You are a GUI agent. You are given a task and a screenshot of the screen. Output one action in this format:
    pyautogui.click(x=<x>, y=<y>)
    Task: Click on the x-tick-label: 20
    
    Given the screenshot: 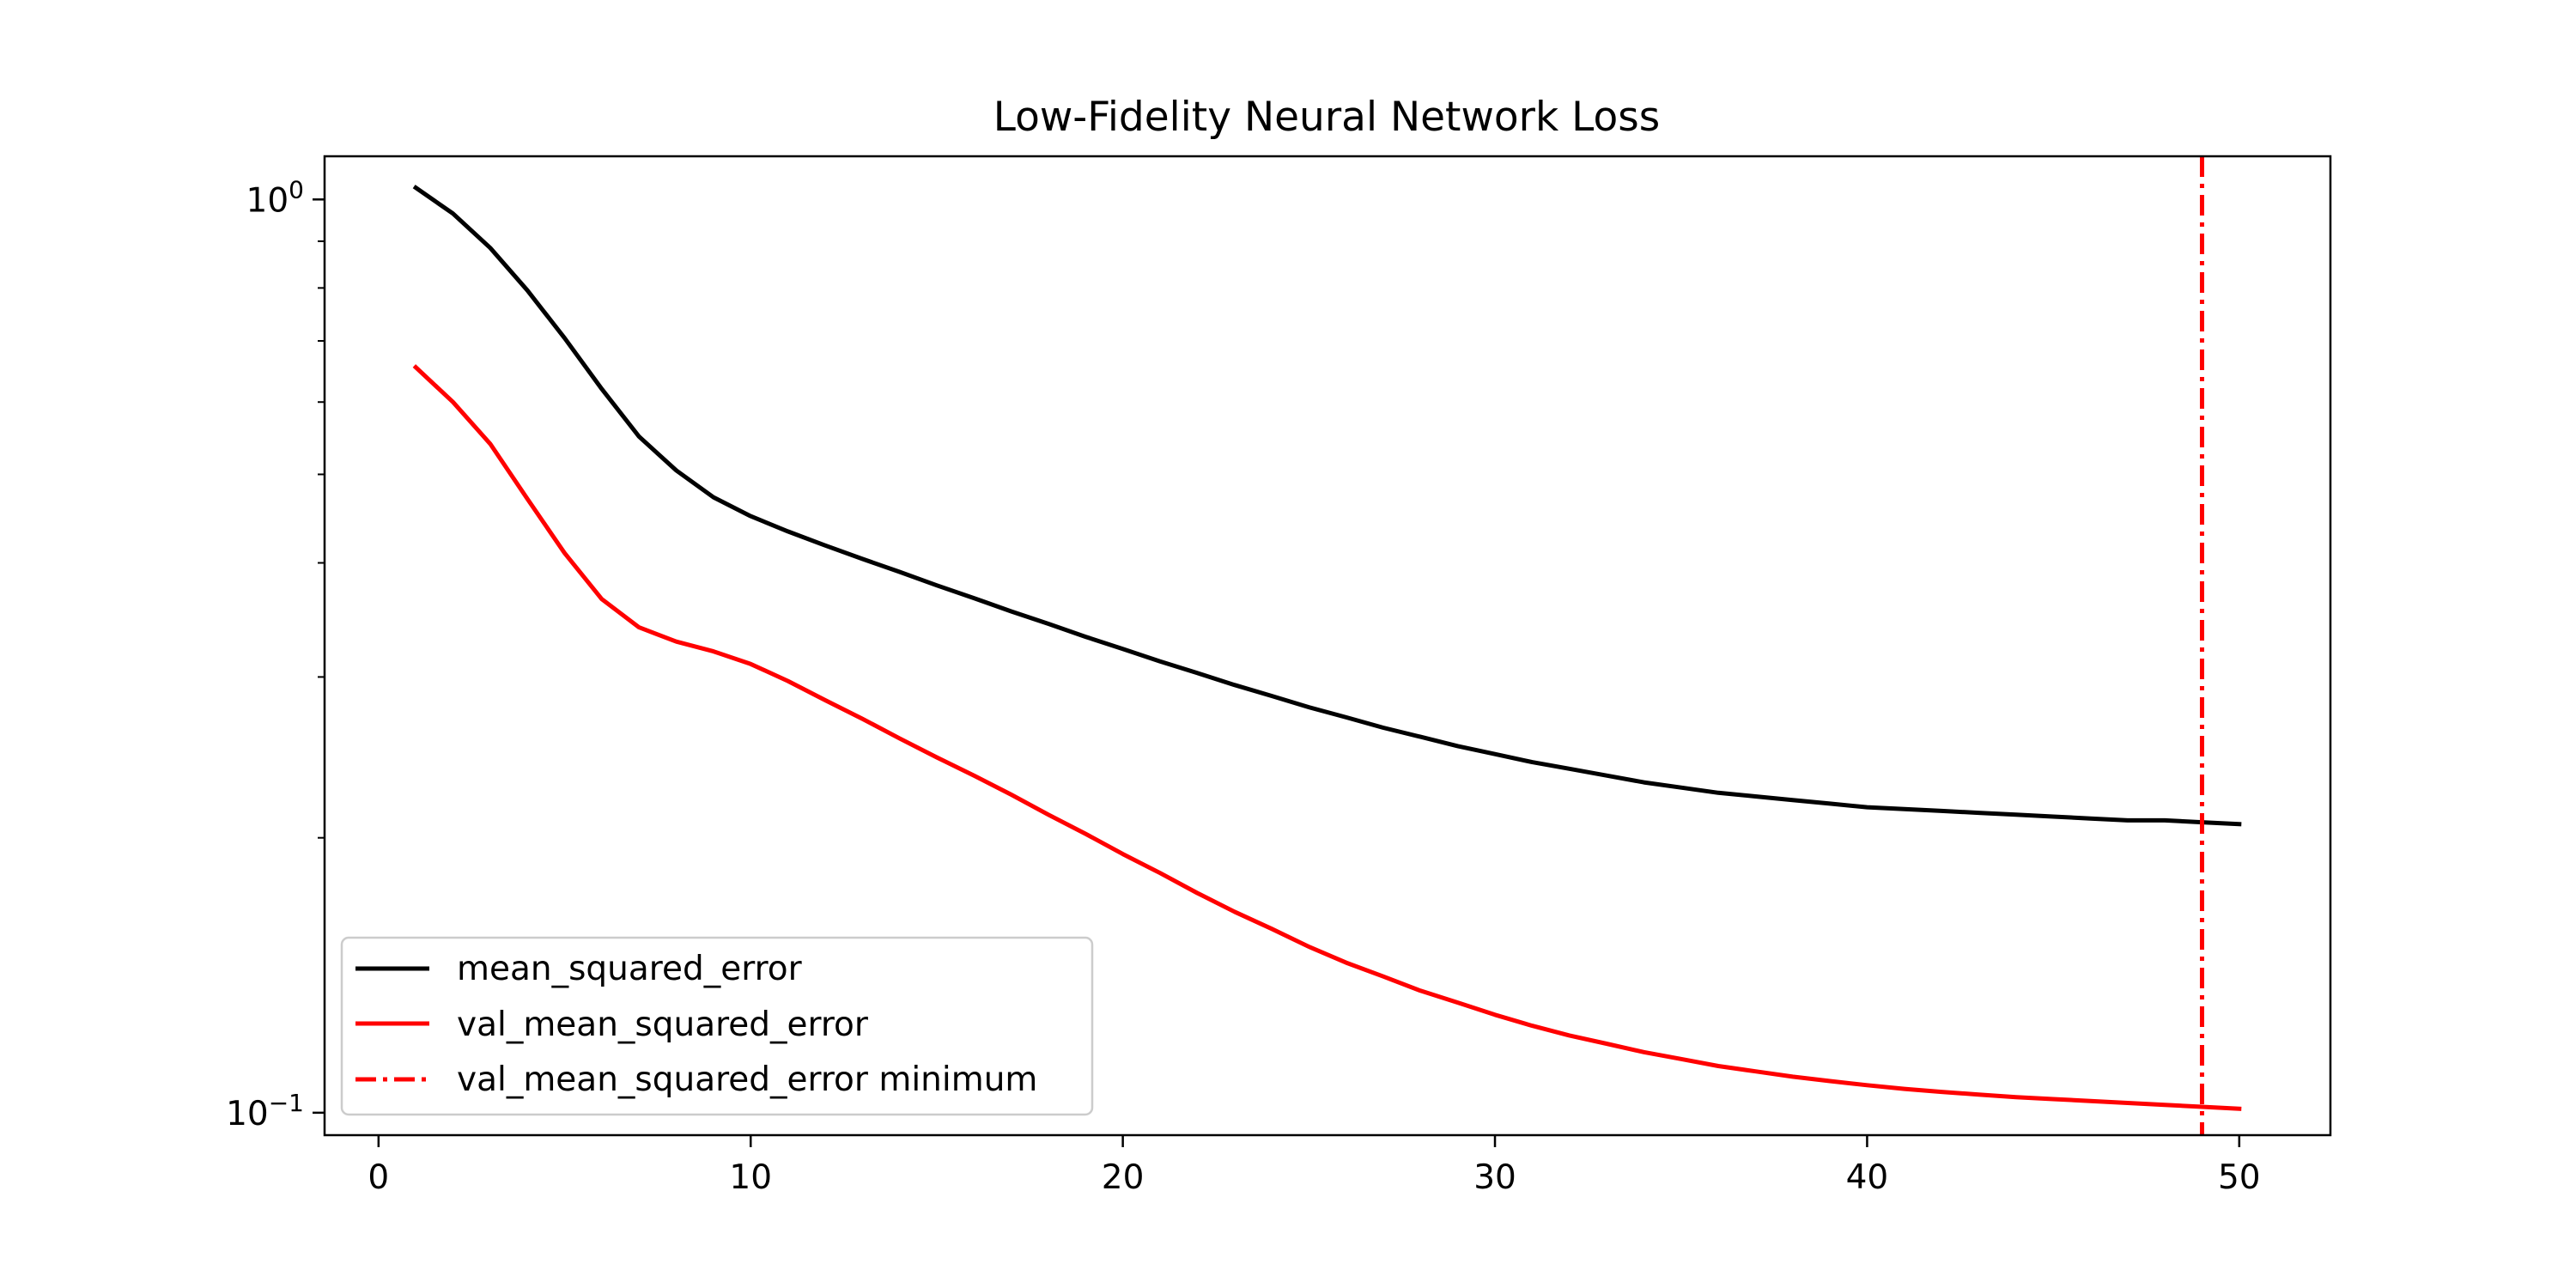 What is the action you would take?
    pyautogui.click(x=1123, y=1177)
    